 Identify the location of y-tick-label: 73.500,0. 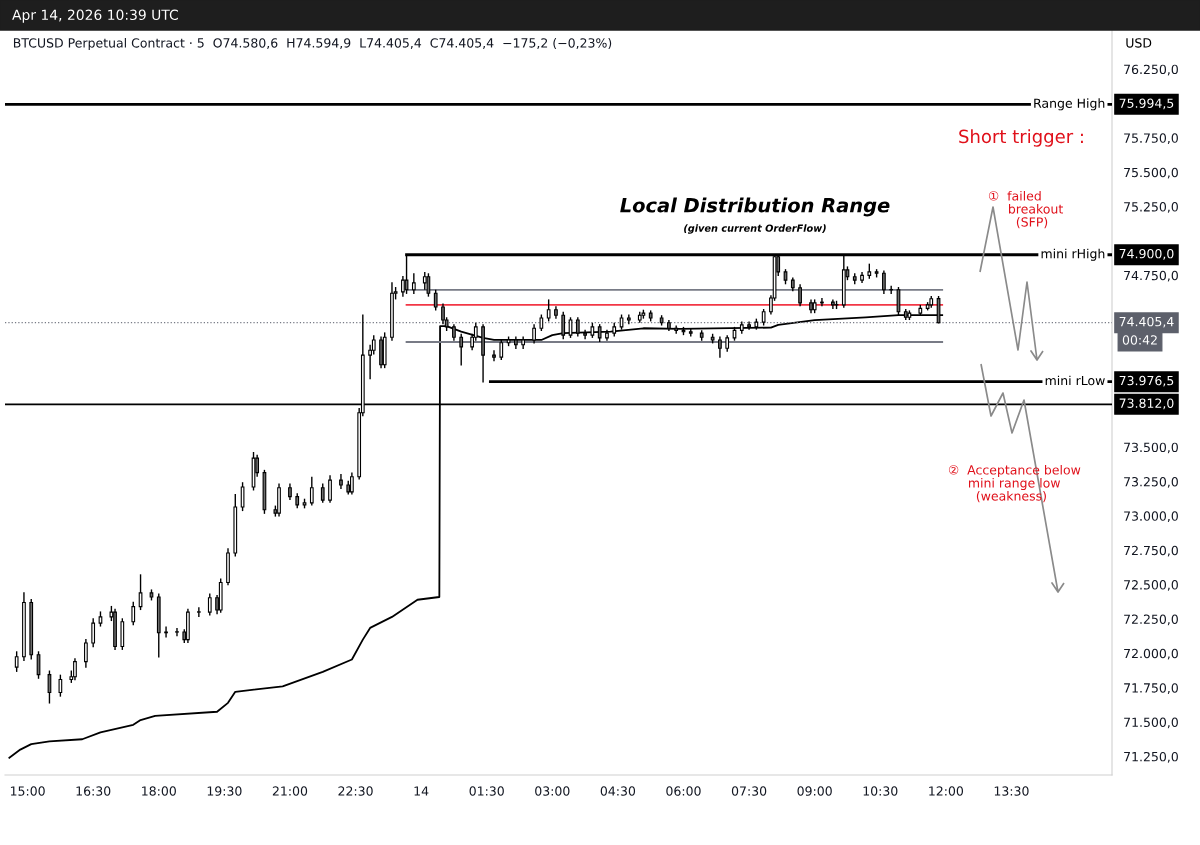
(1151, 448).